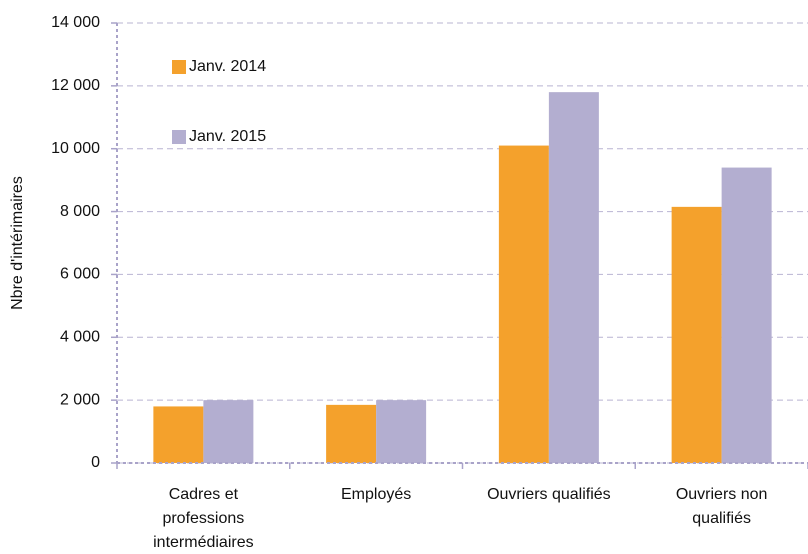  Describe the element at coordinates (721, 506) in the screenshot. I see `x-tick-label: Ouvriers non qualifiés` at that location.